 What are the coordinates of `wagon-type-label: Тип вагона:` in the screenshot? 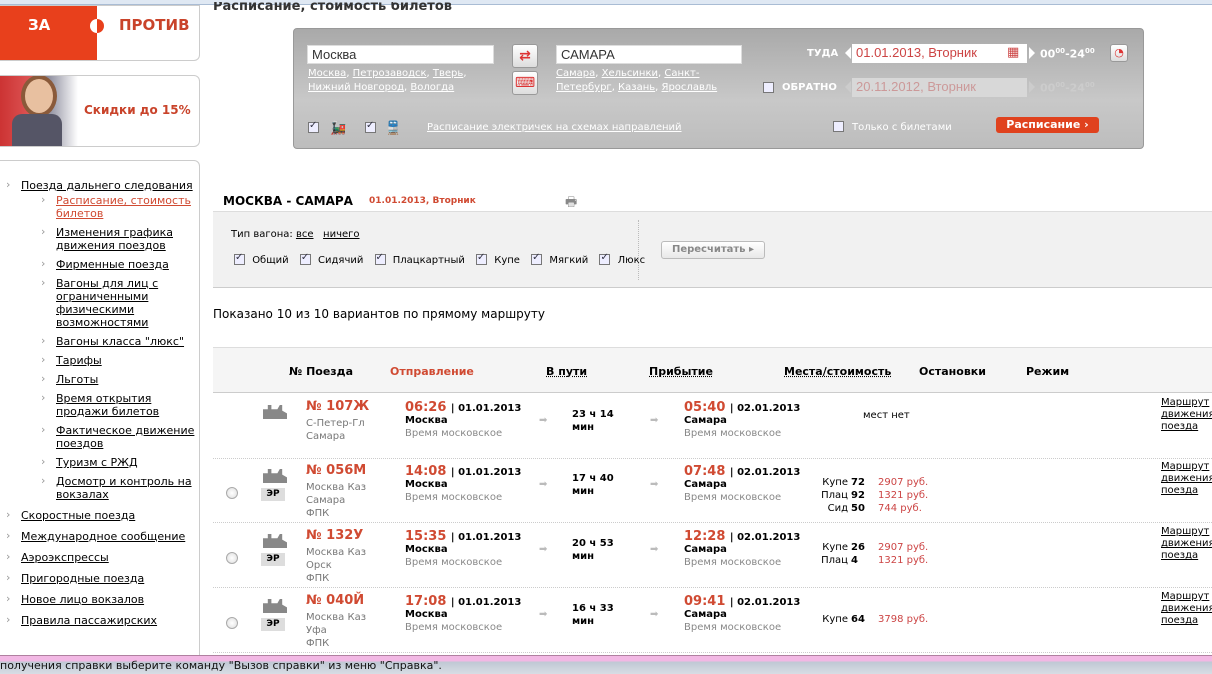 It's located at (262, 234).